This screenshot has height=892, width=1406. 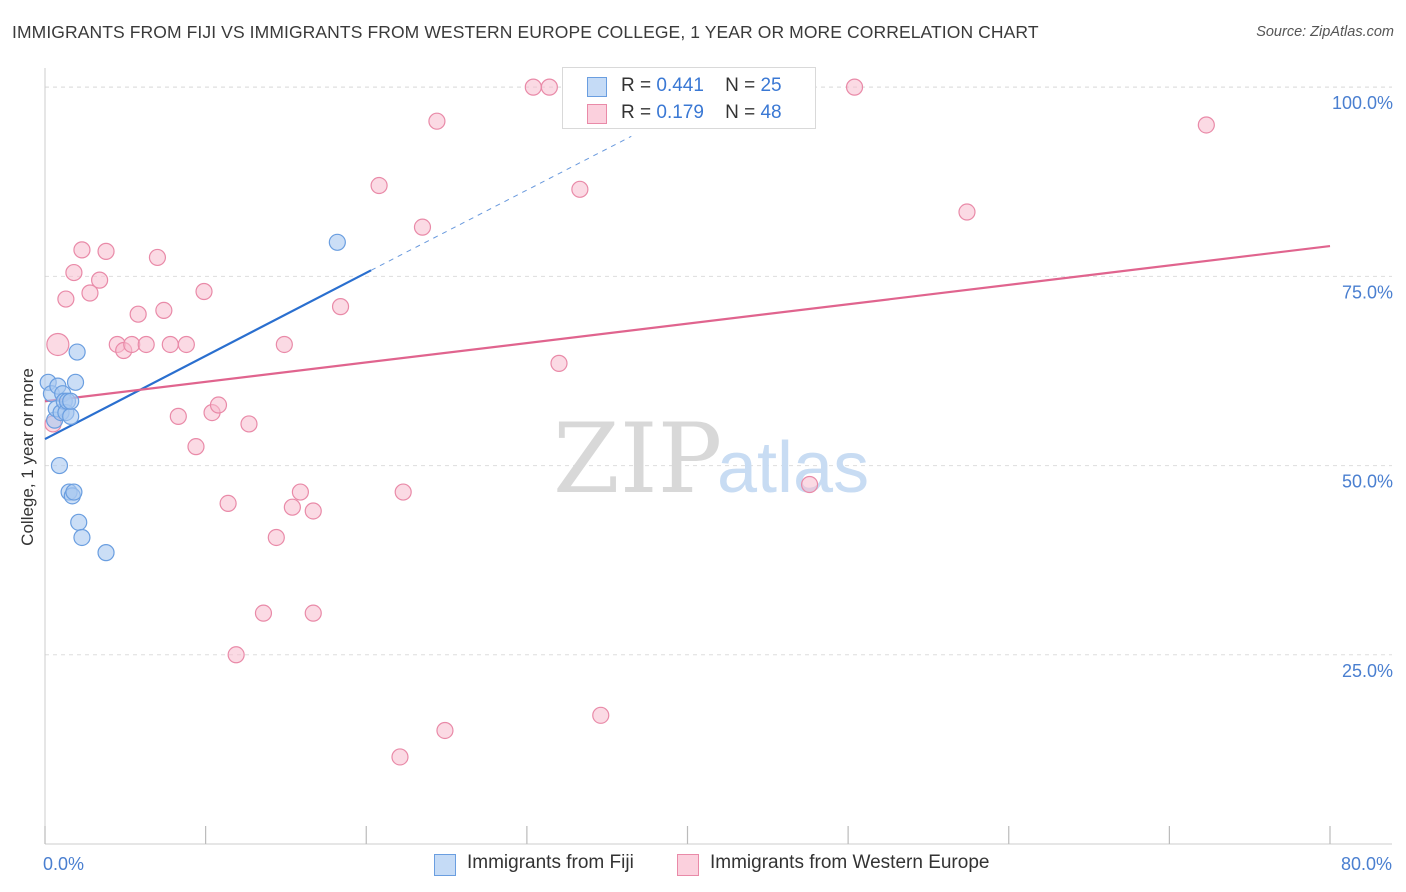 What do you see at coordinates (637, 459) in the screenshot?
I see `watermark-zip: ZIP` at bounding box center [637, 459].